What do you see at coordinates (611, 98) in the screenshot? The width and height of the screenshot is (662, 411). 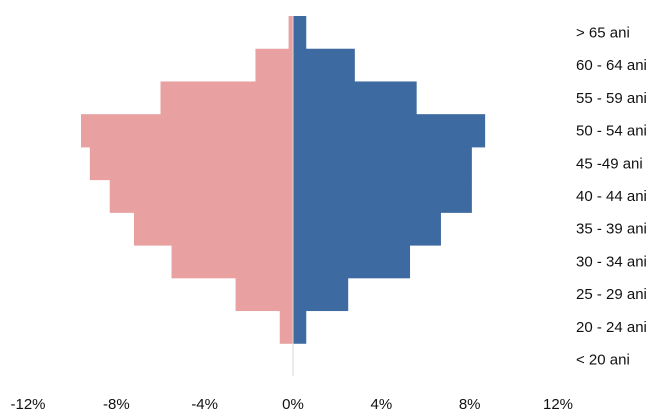 I see `category-label: 55 - 59 ani` at bounding box center [611, 98].